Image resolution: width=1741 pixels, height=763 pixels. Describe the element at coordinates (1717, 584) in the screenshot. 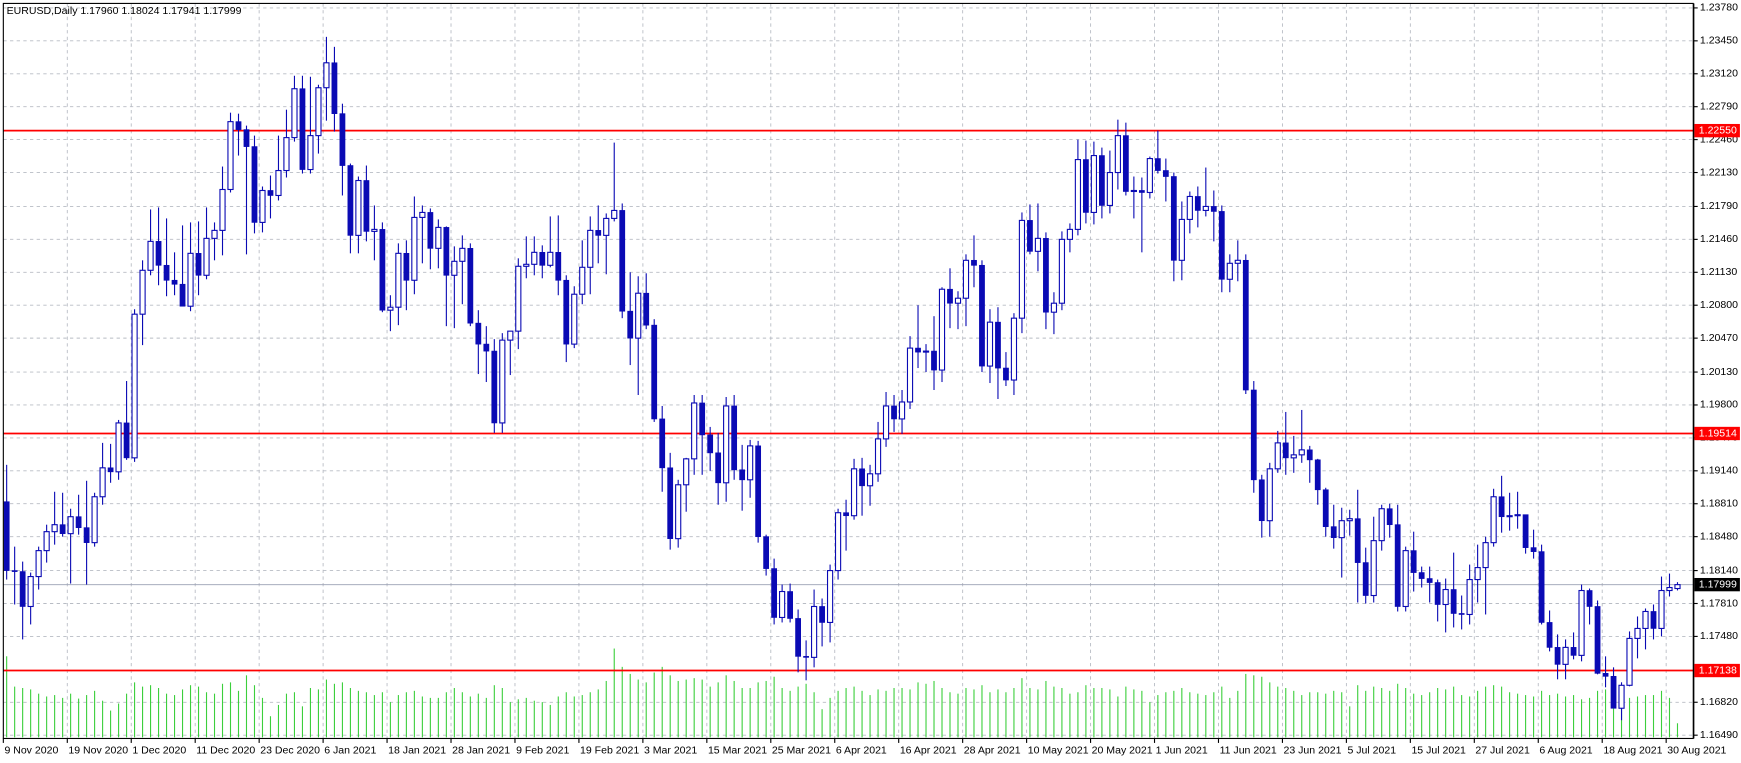

I see `last-price-box` at that location.